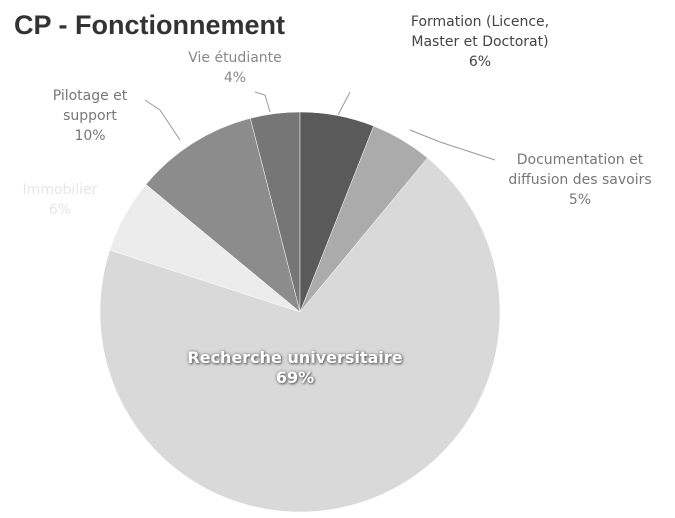  What do you see at coordinates (295, 377) in the screenshot?
I see `value-label: 69%` at bounding box center [295, 377].